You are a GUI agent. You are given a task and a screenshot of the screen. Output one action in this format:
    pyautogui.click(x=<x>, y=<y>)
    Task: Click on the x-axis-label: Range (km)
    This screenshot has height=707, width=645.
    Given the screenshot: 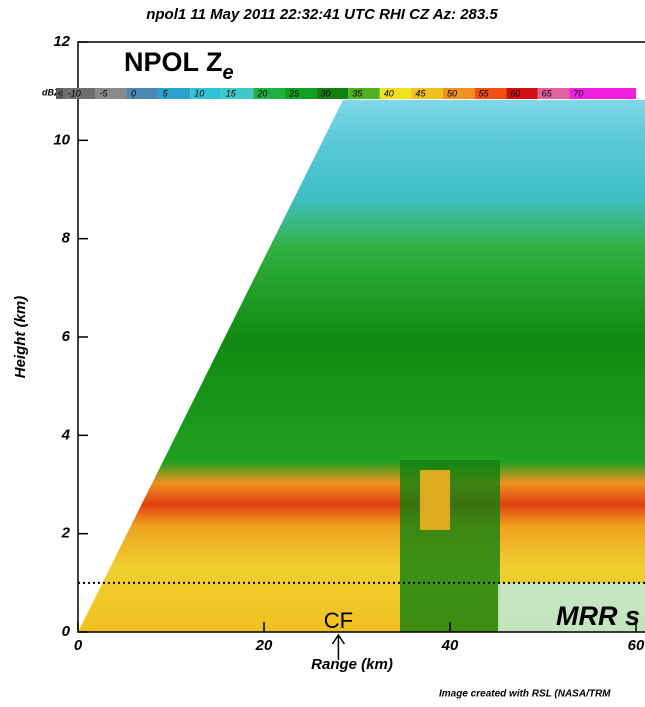 What is the action you would take?
    pyautogui.click(x=352, y=664)
    